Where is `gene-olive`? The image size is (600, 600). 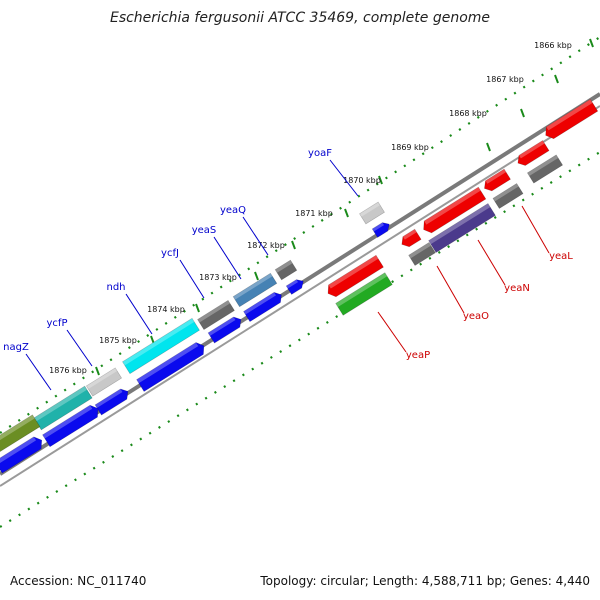 gene-olive is located at coordinates (20, 433).